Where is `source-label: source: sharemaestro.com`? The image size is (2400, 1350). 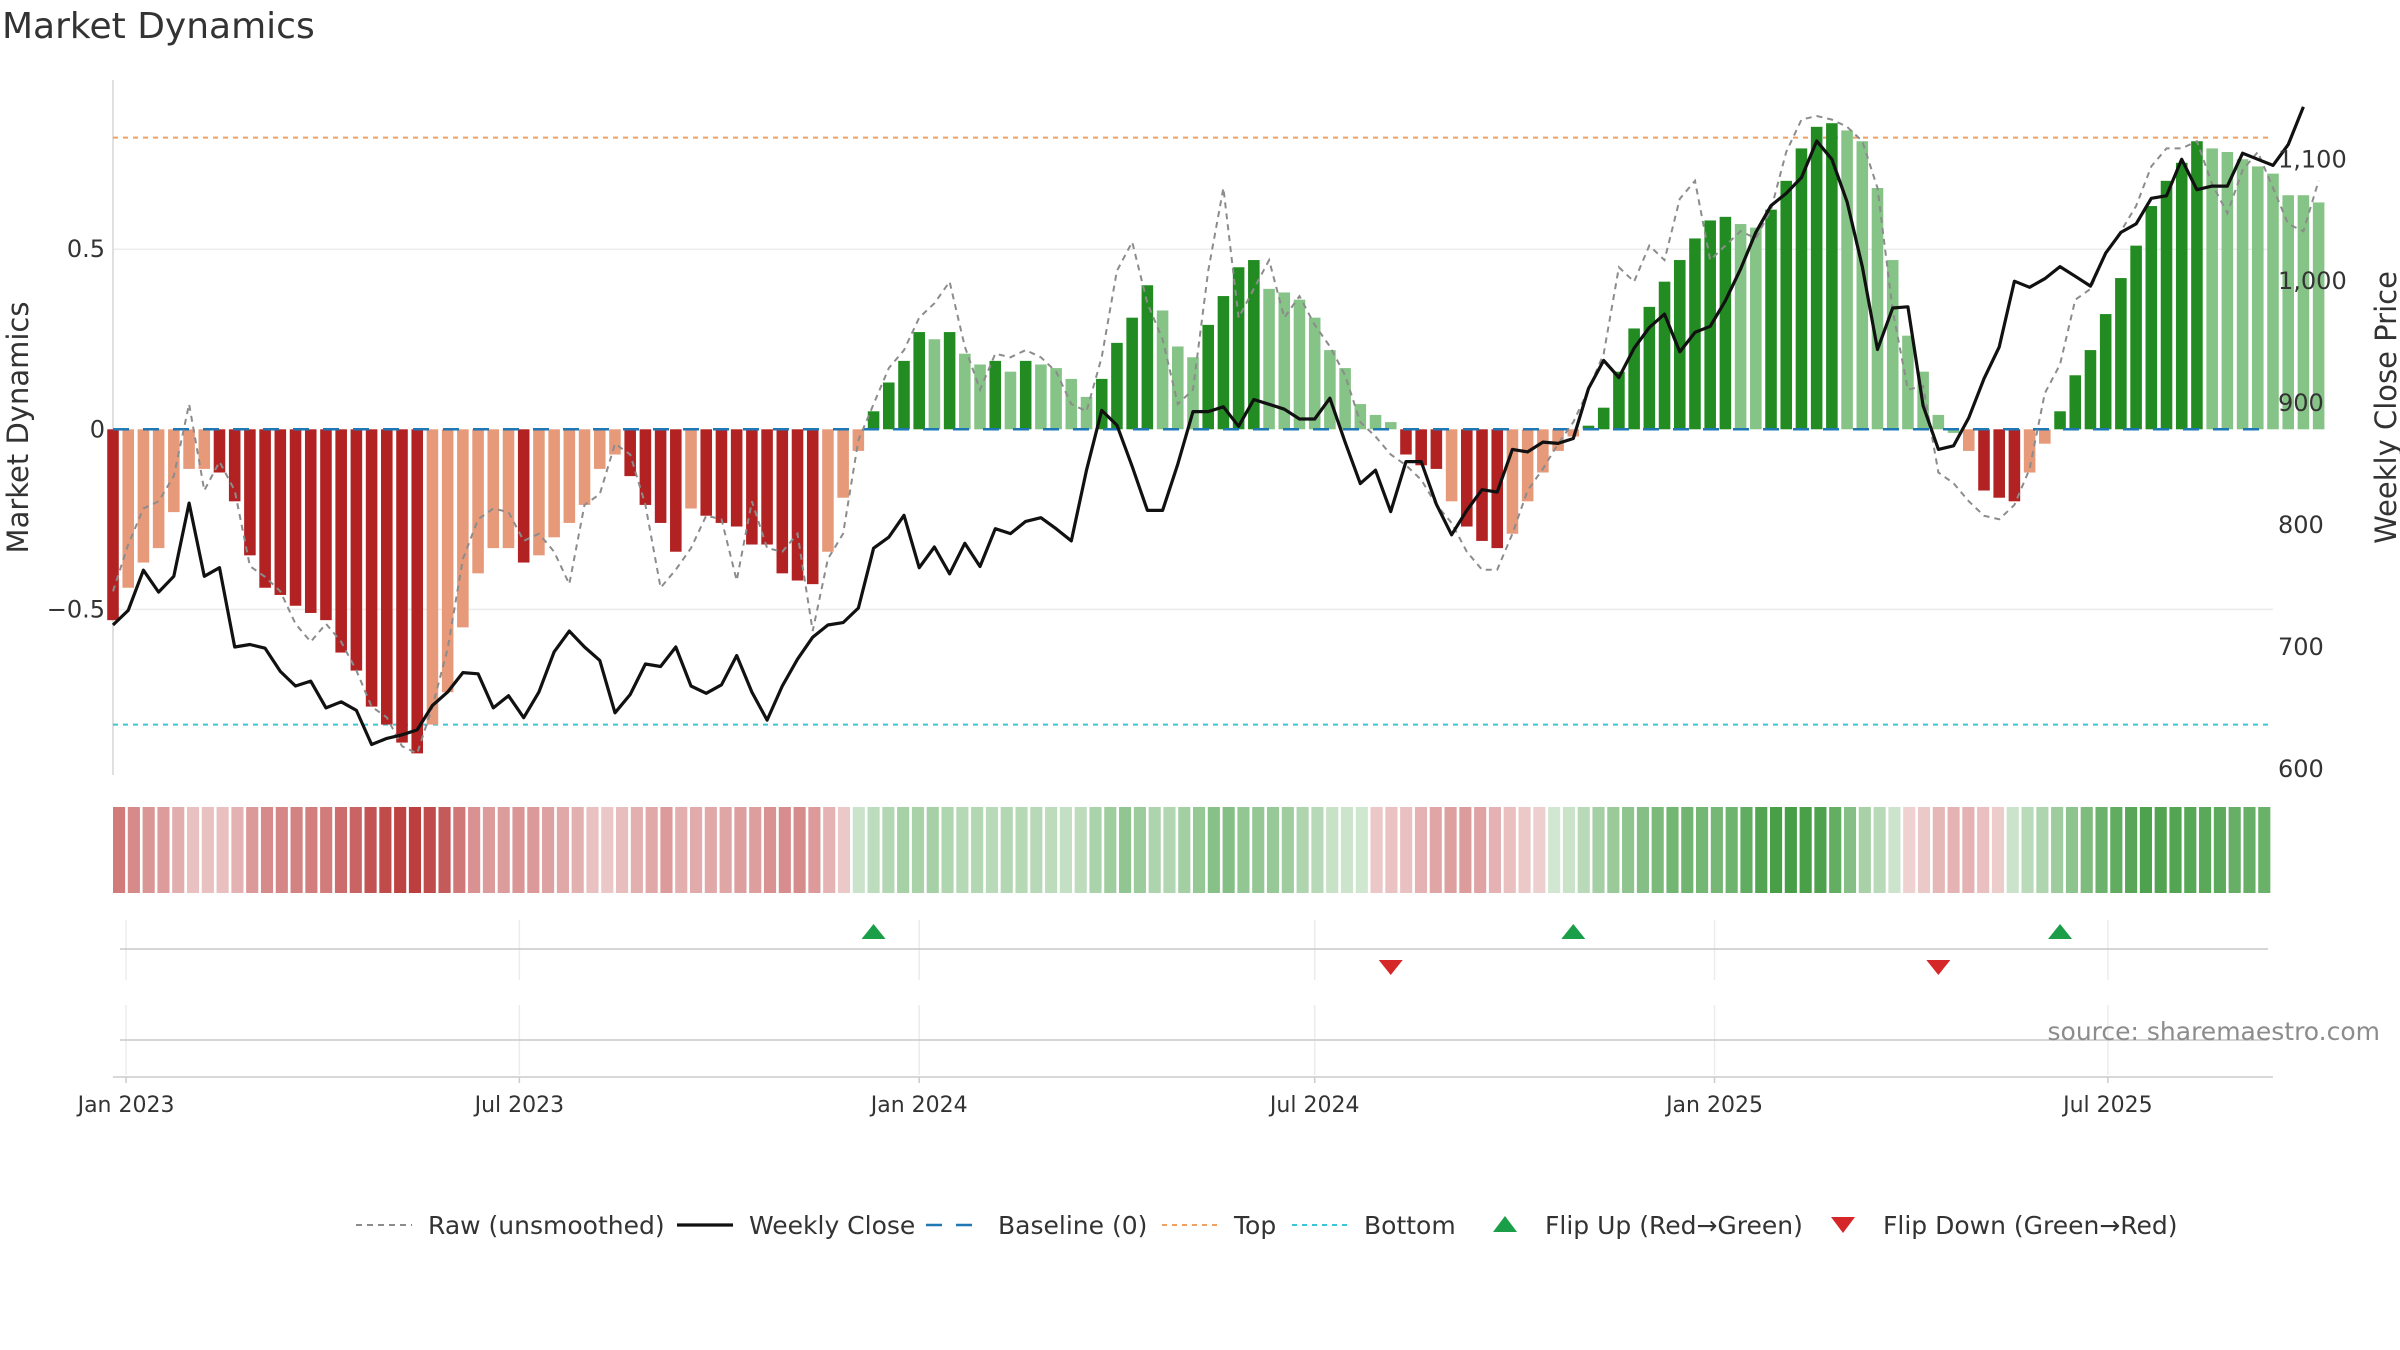 source-label: source: sharemaestro.com is located at coordinates (2214, 1031).